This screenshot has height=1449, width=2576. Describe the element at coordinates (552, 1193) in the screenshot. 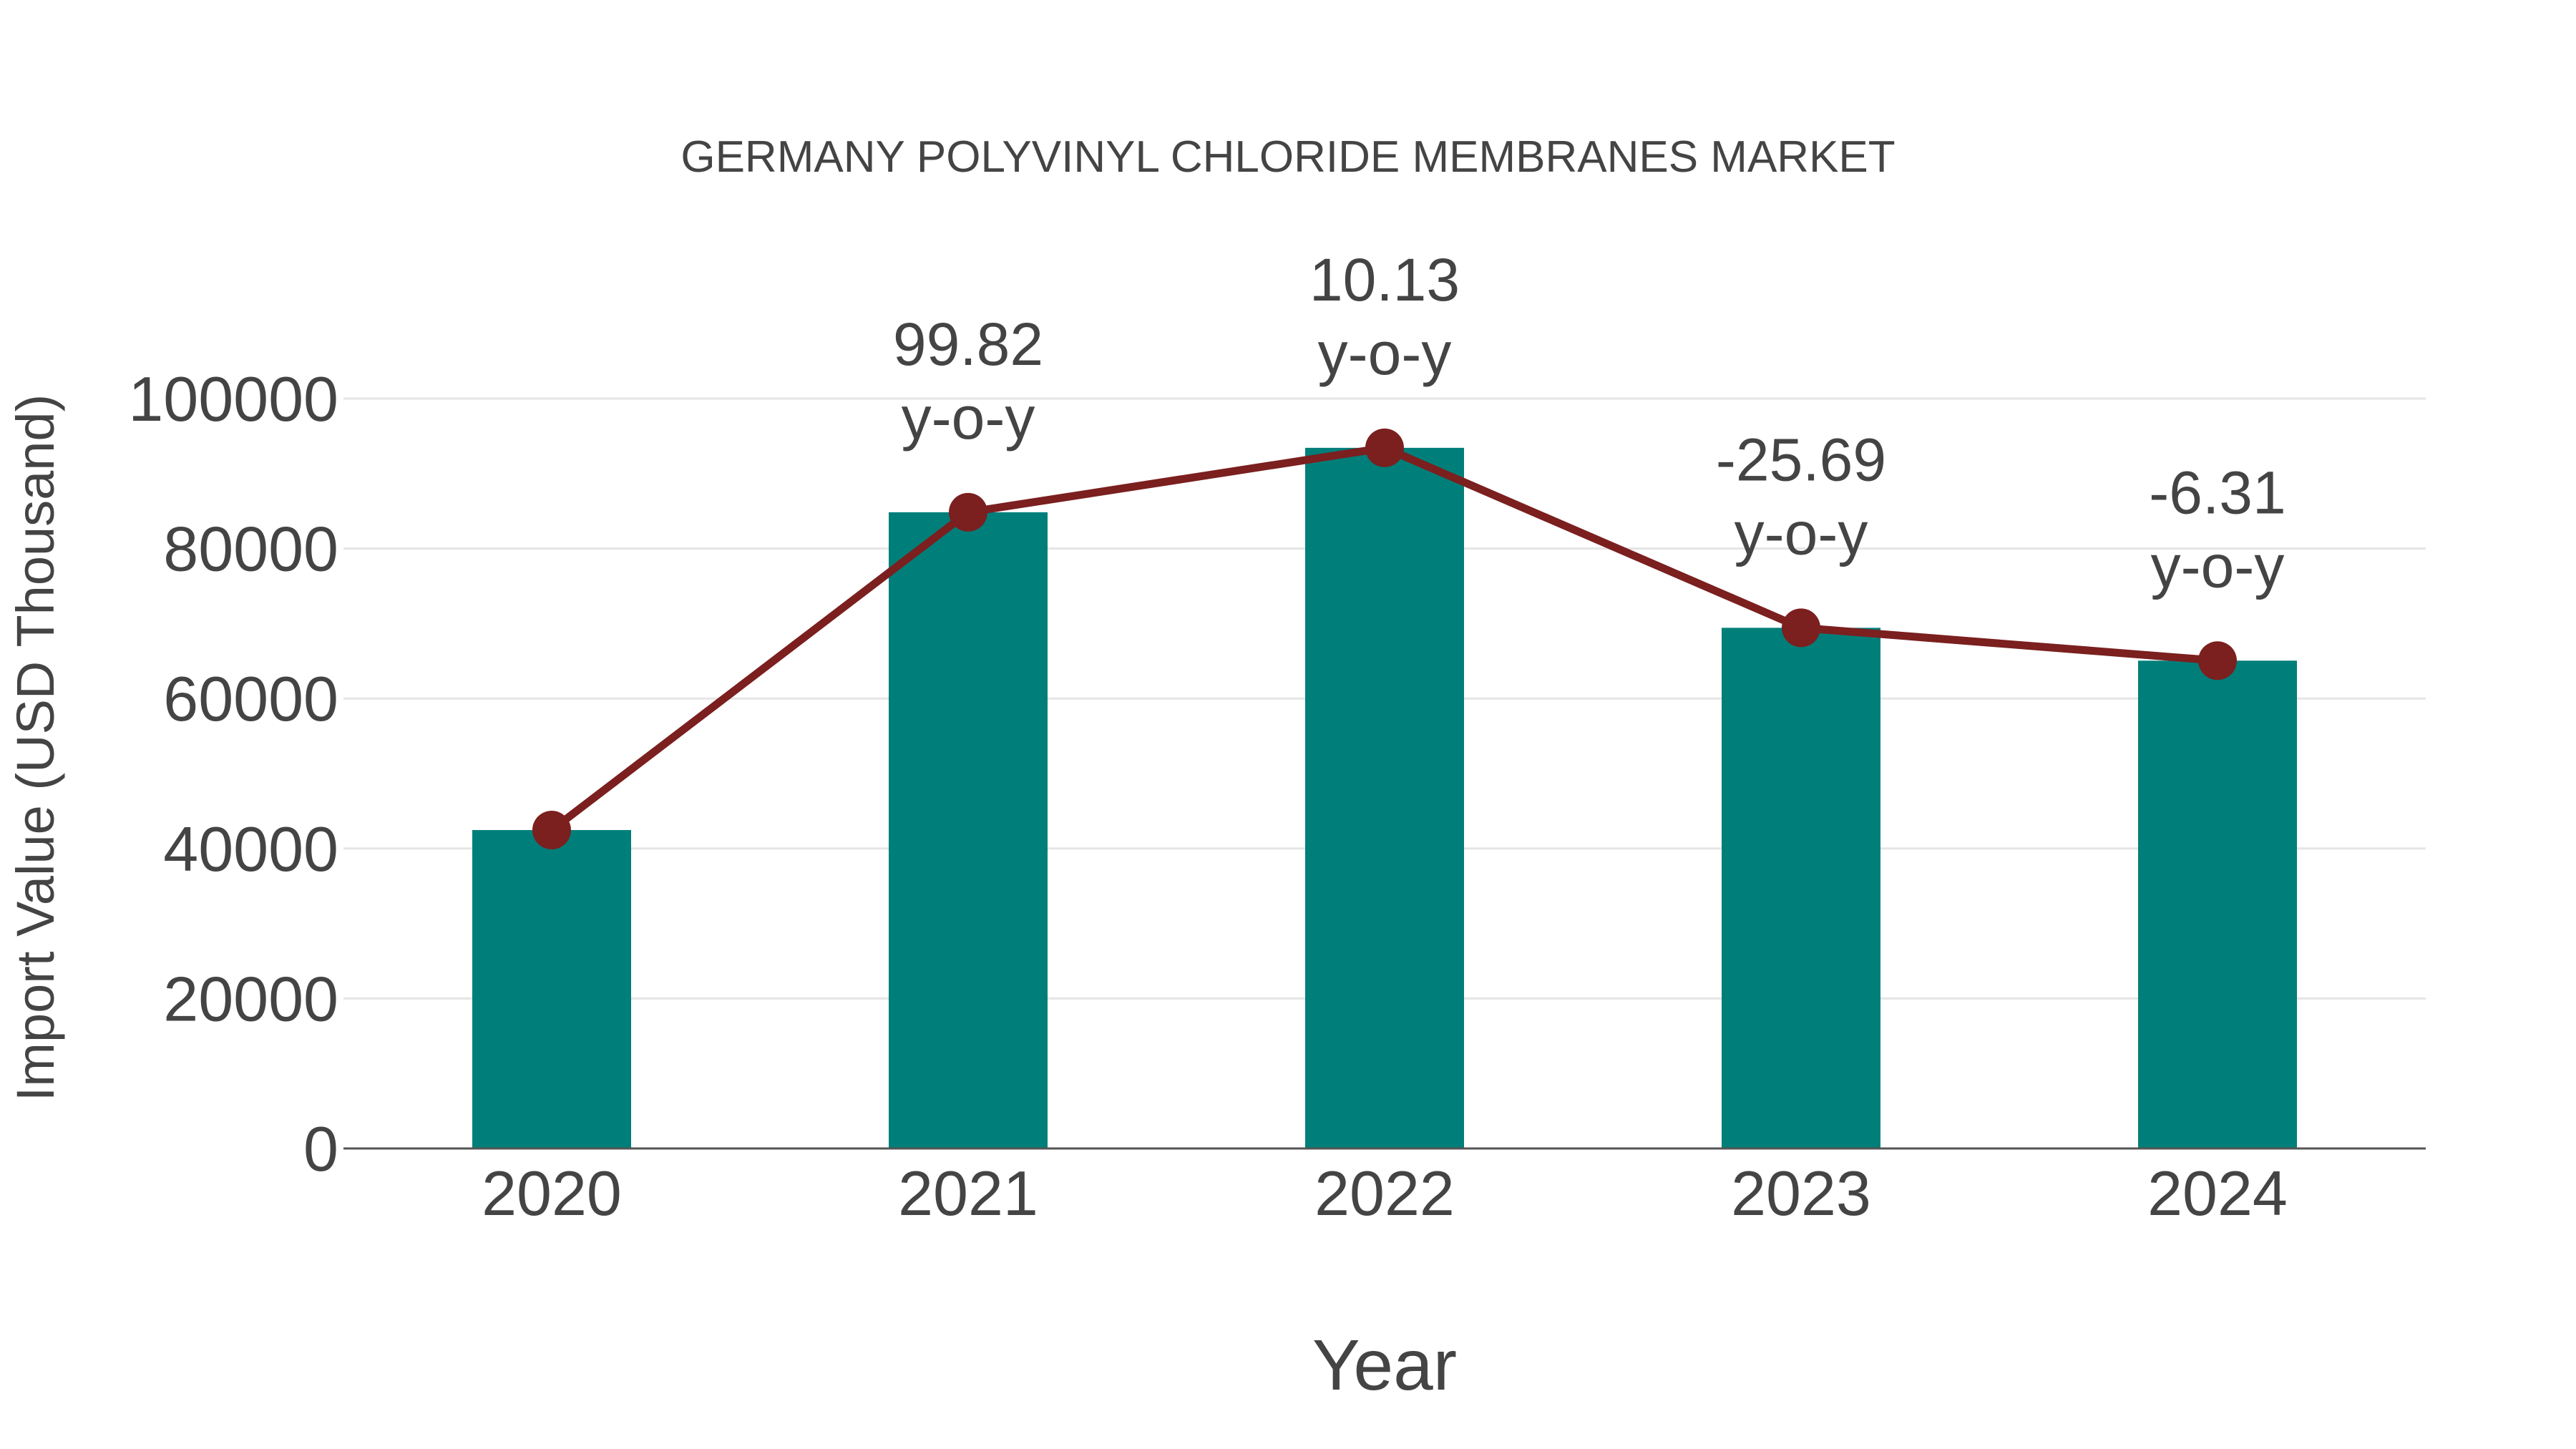

I see `x-tick-label: 2020` at that location.